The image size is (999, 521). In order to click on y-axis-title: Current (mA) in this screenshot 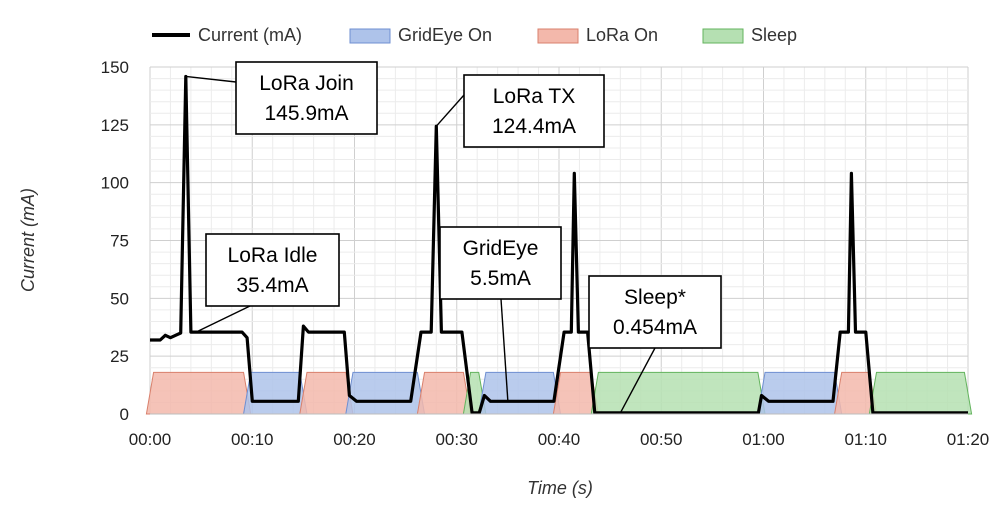, I will do `click(28, 240)`.